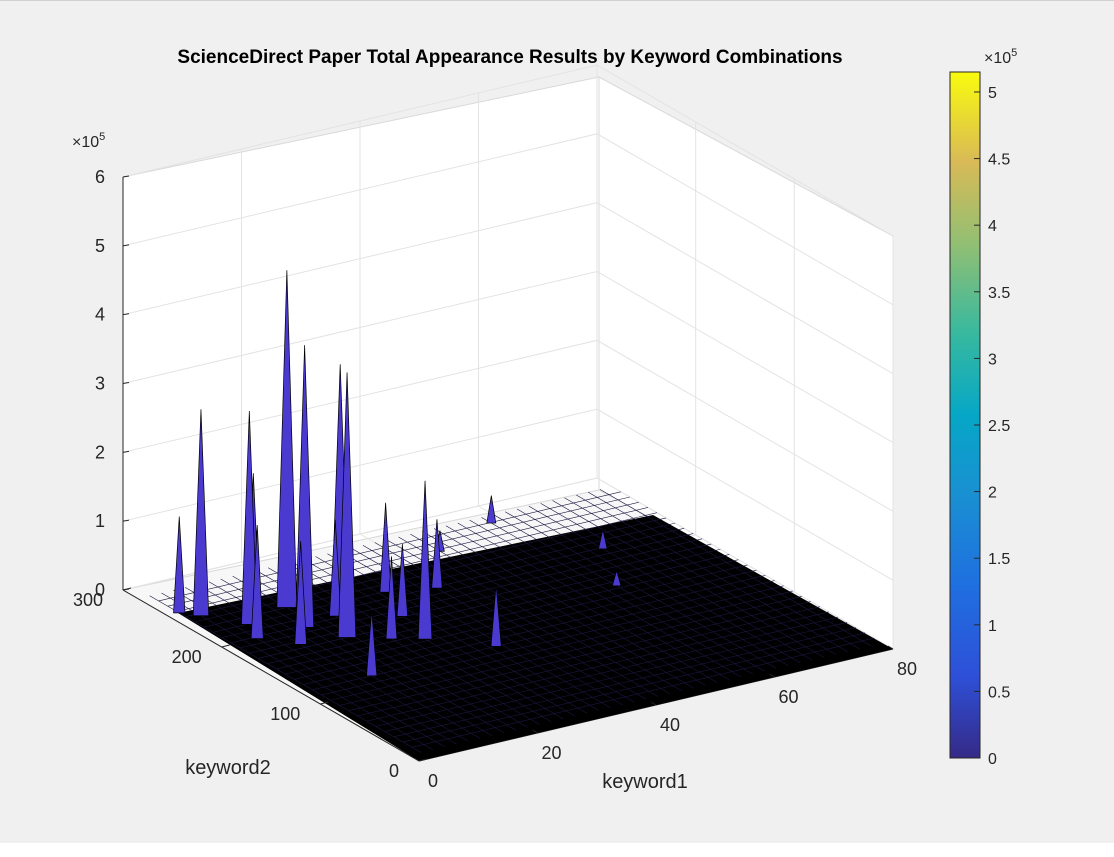 The height and width of the screenshot is (857, 1114). I want to click on x-tick-label: 0, so click(433, 781).